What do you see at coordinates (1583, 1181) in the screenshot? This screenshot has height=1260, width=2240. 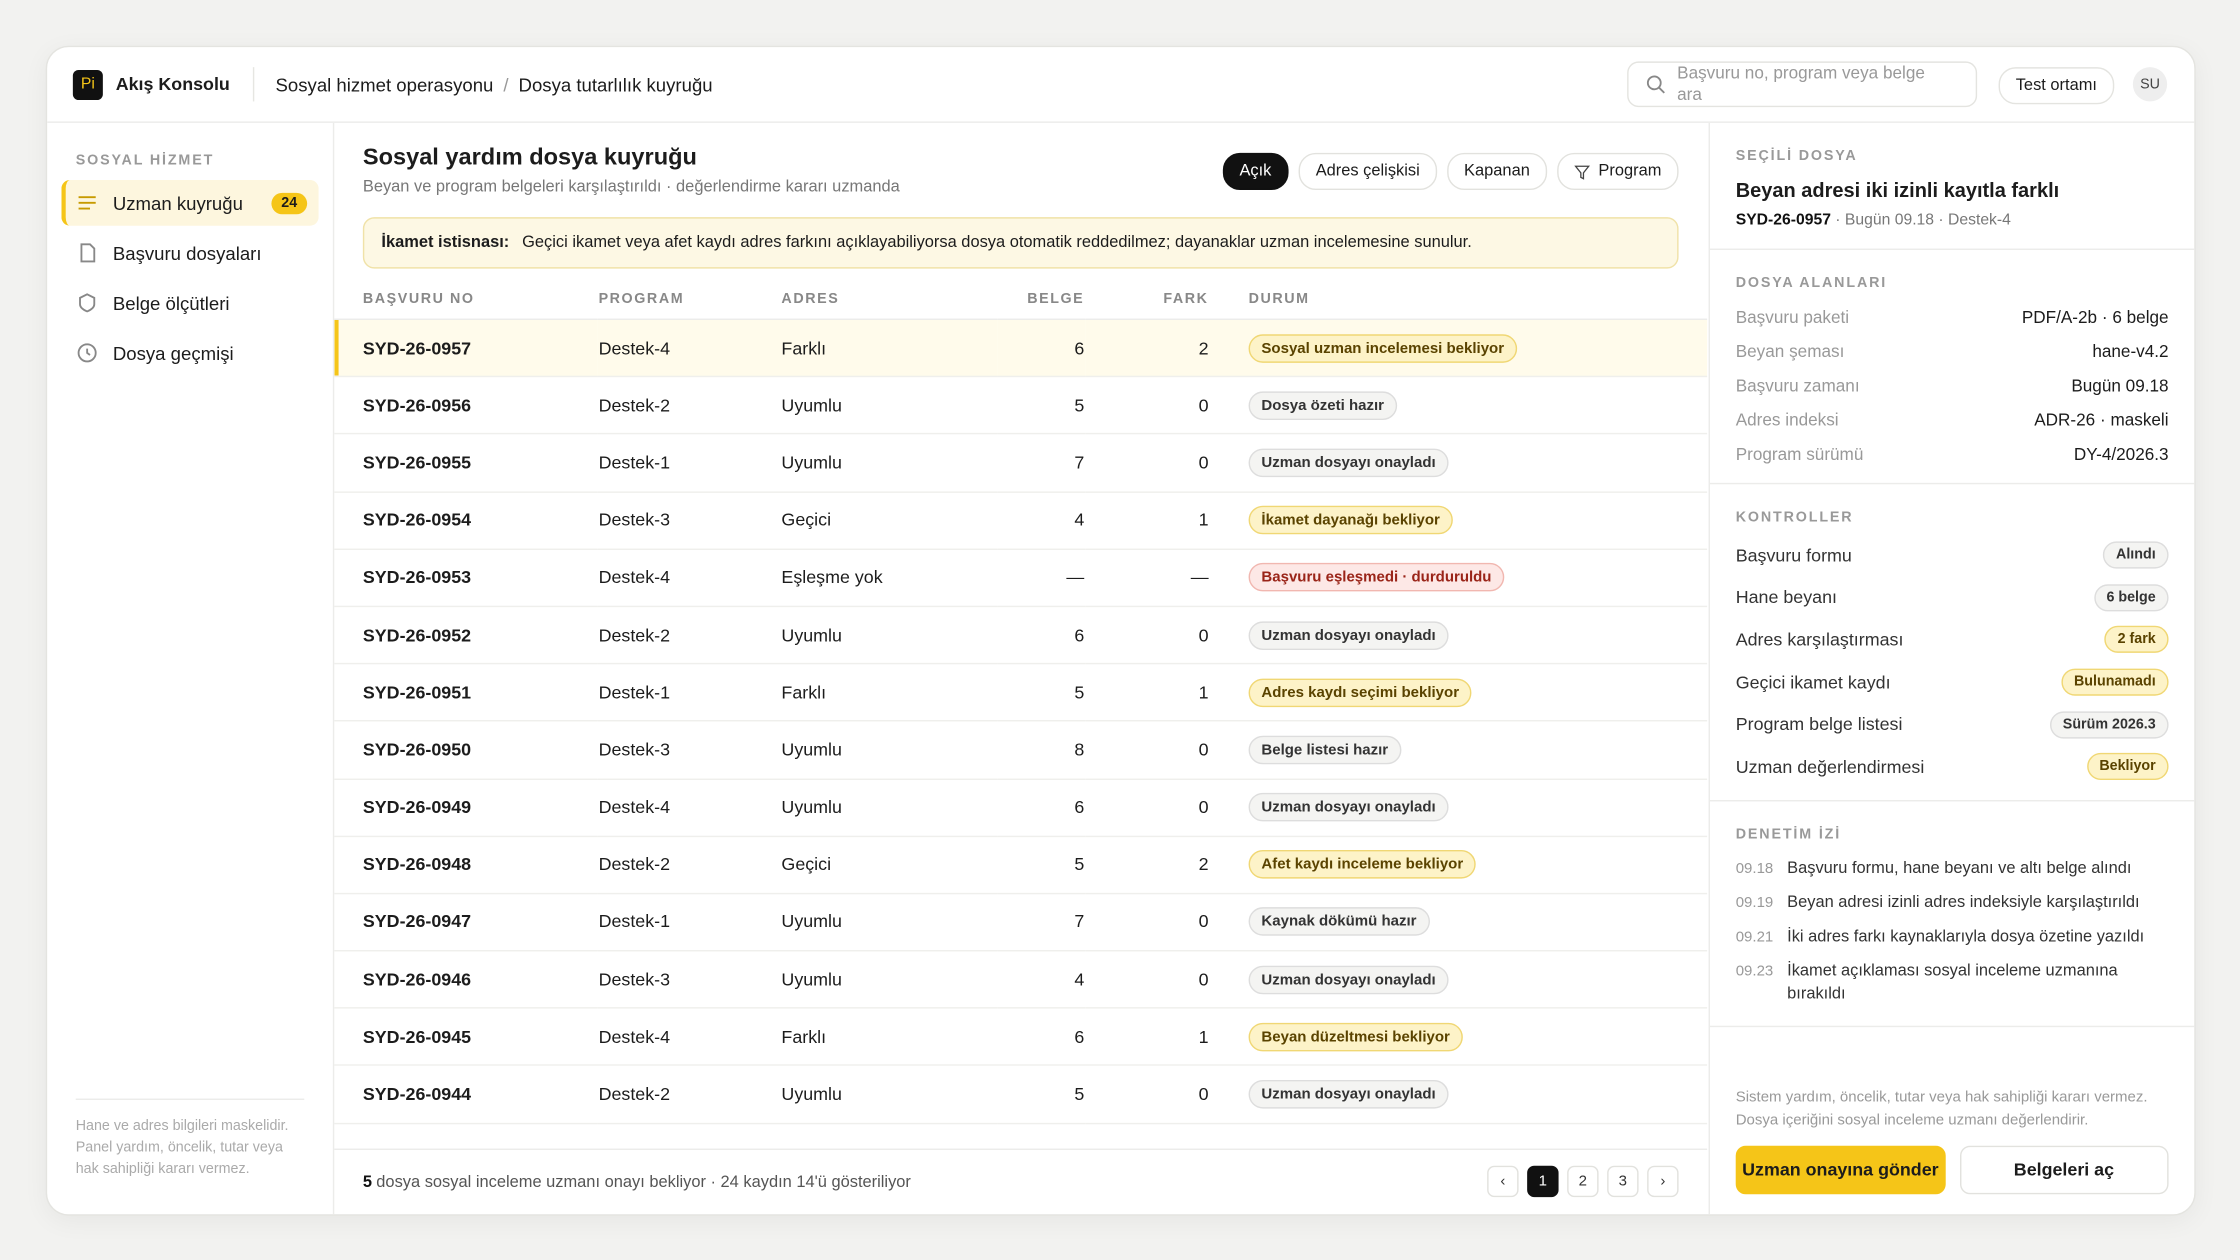 I see `page-button: 2` at bounding box center [1583, 1181].